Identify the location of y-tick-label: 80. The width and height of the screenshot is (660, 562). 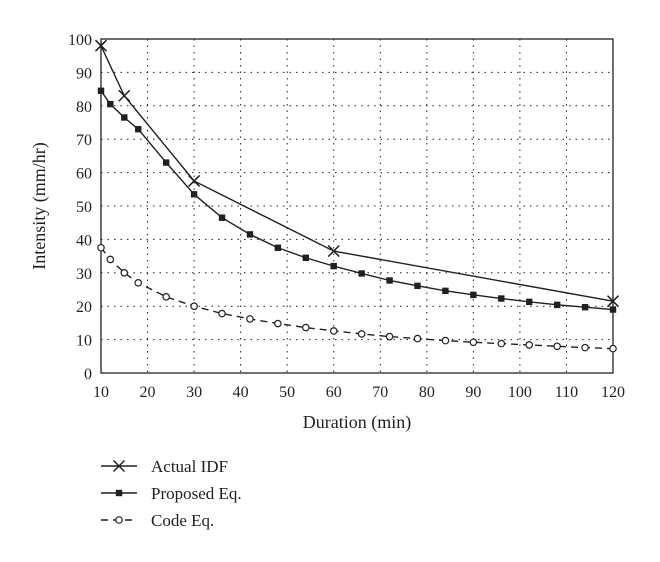
(84, 107).